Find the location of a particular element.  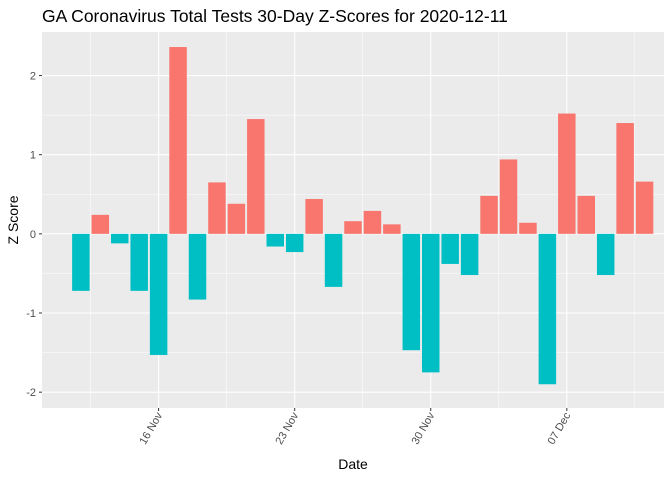

x-tick-label: 23 Nov is located at coordinates (287, 428).